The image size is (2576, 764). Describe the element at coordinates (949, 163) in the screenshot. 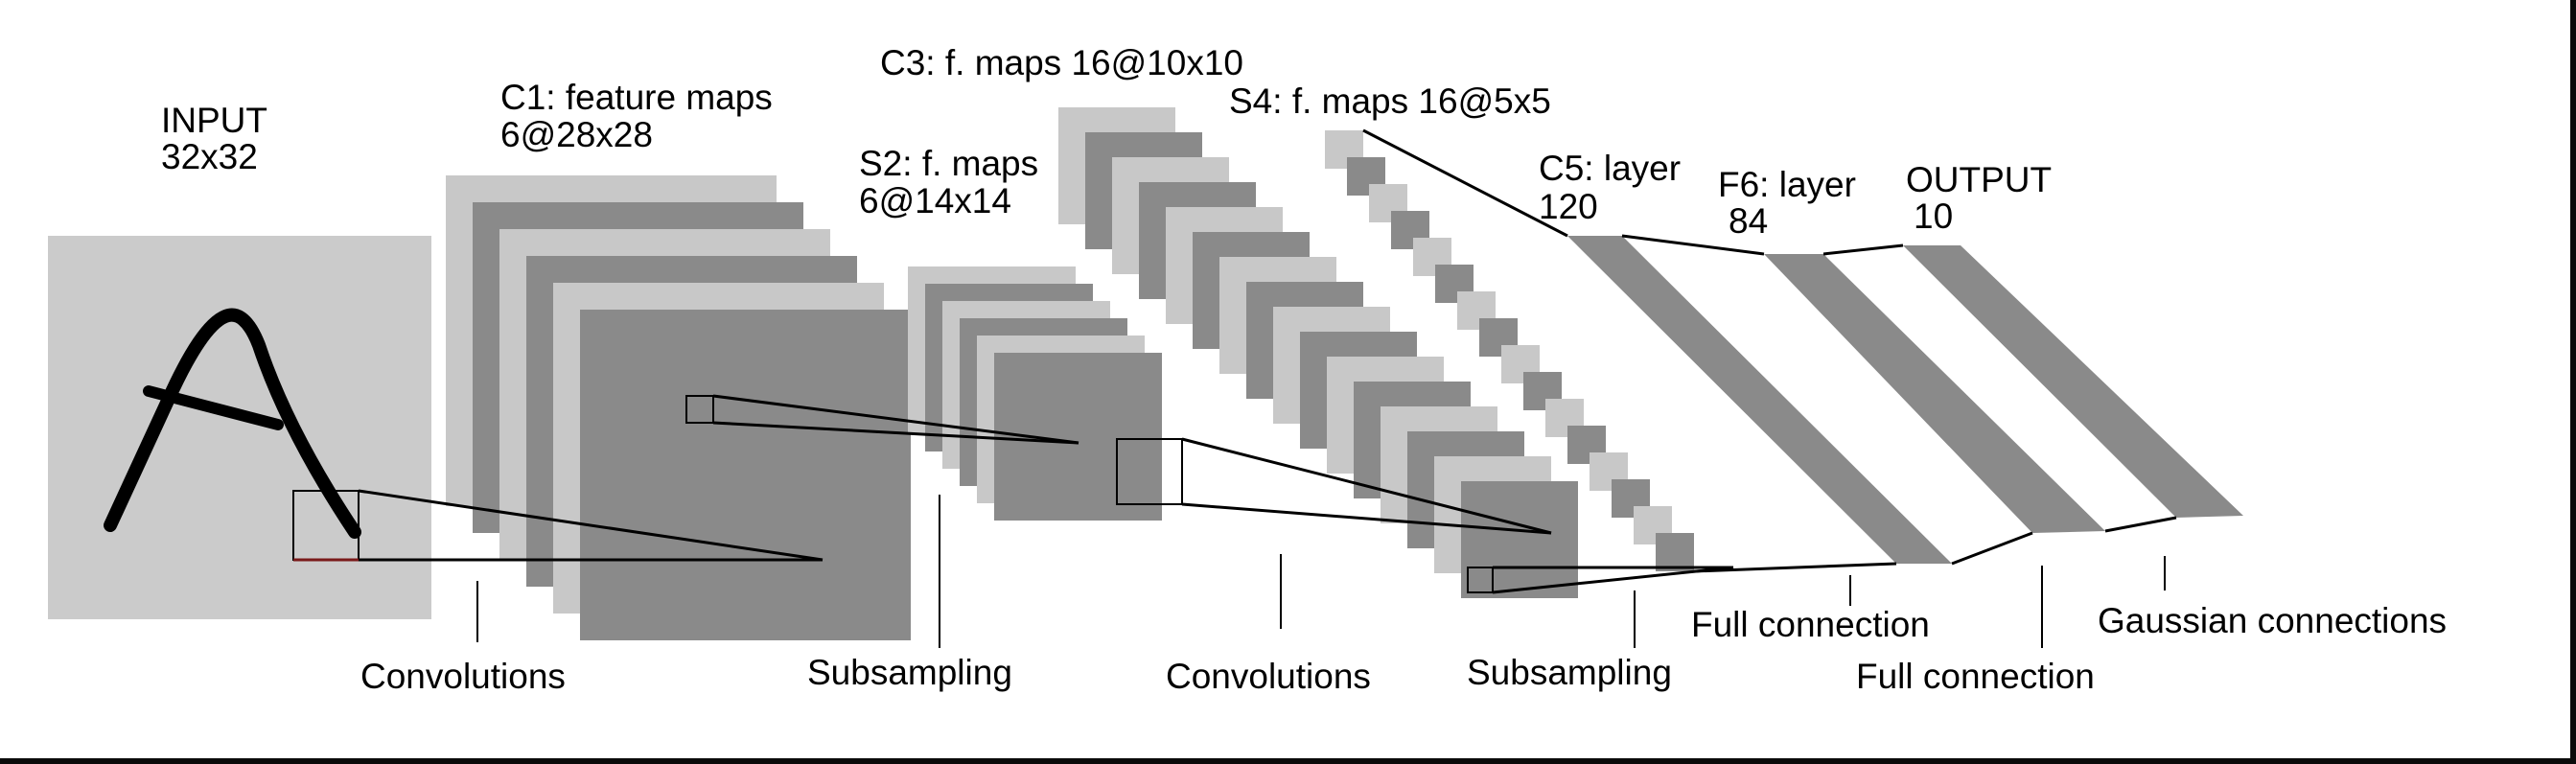

I see `s2-label: S2: f. maps` at that location.